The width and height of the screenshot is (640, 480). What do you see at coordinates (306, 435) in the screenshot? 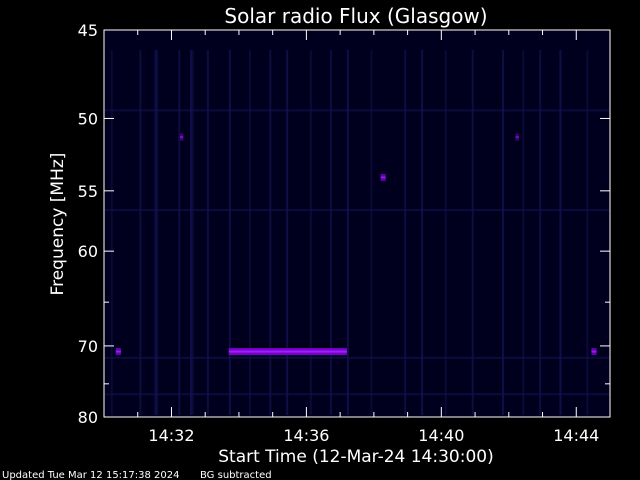
I see `x-tick-label: 14:36` at bounding box center [306, 435].